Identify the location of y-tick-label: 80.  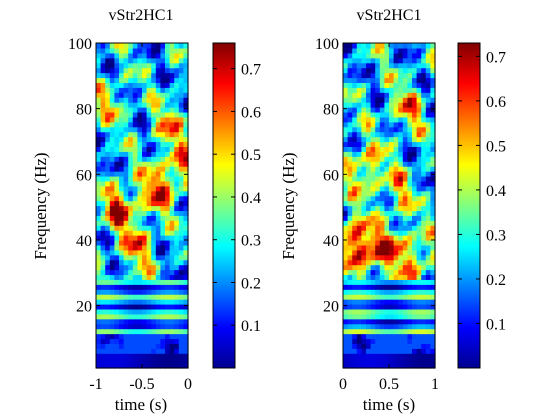
(84, 110).